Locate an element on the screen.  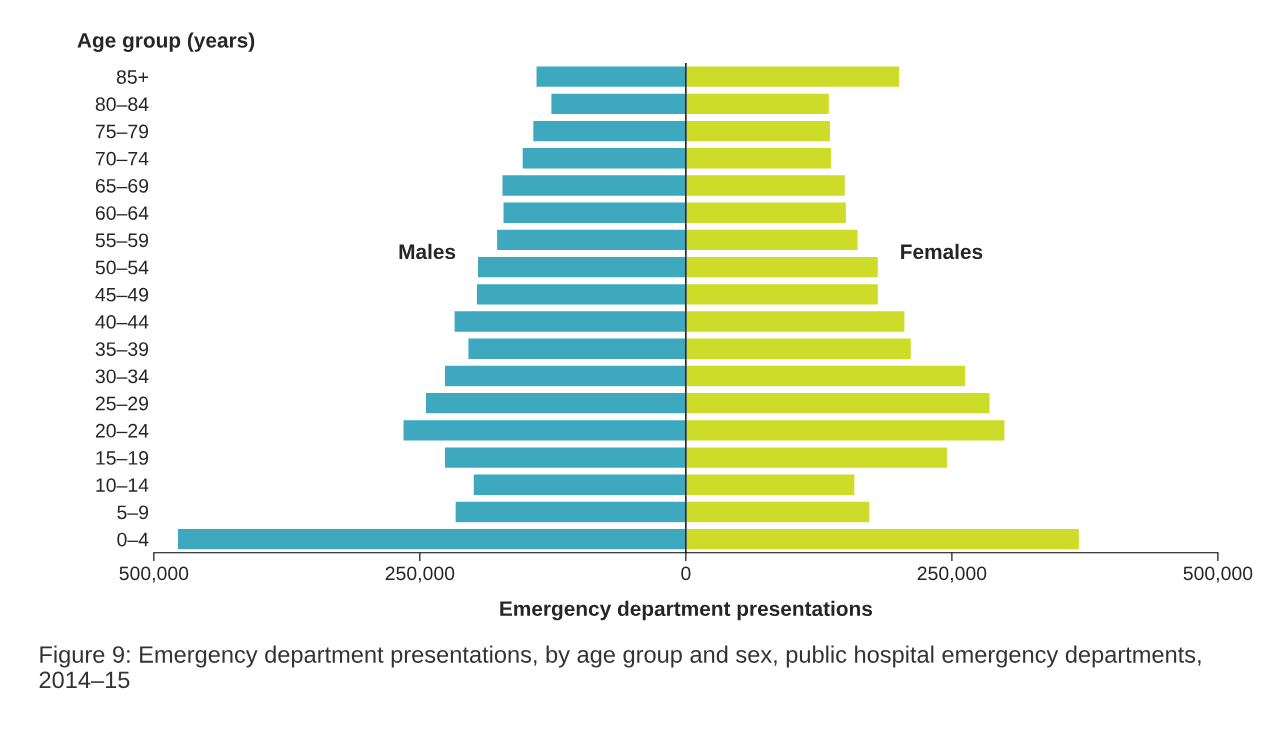
y-tick-label: 5–9 is located at coordinates (133, 512).